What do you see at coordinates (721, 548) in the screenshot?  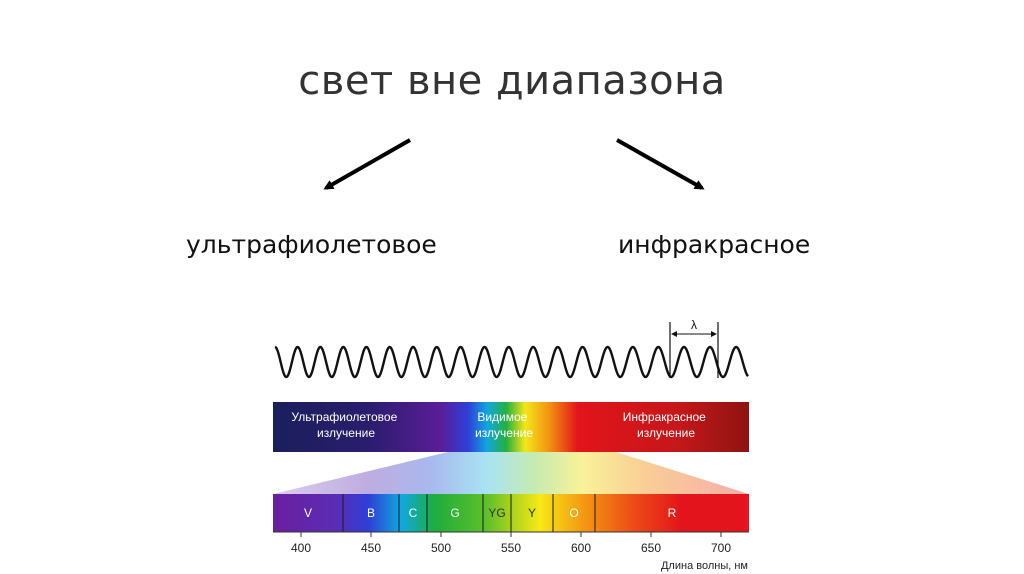 I see `tick-label-700: 700` at bounding box center [721, 548].